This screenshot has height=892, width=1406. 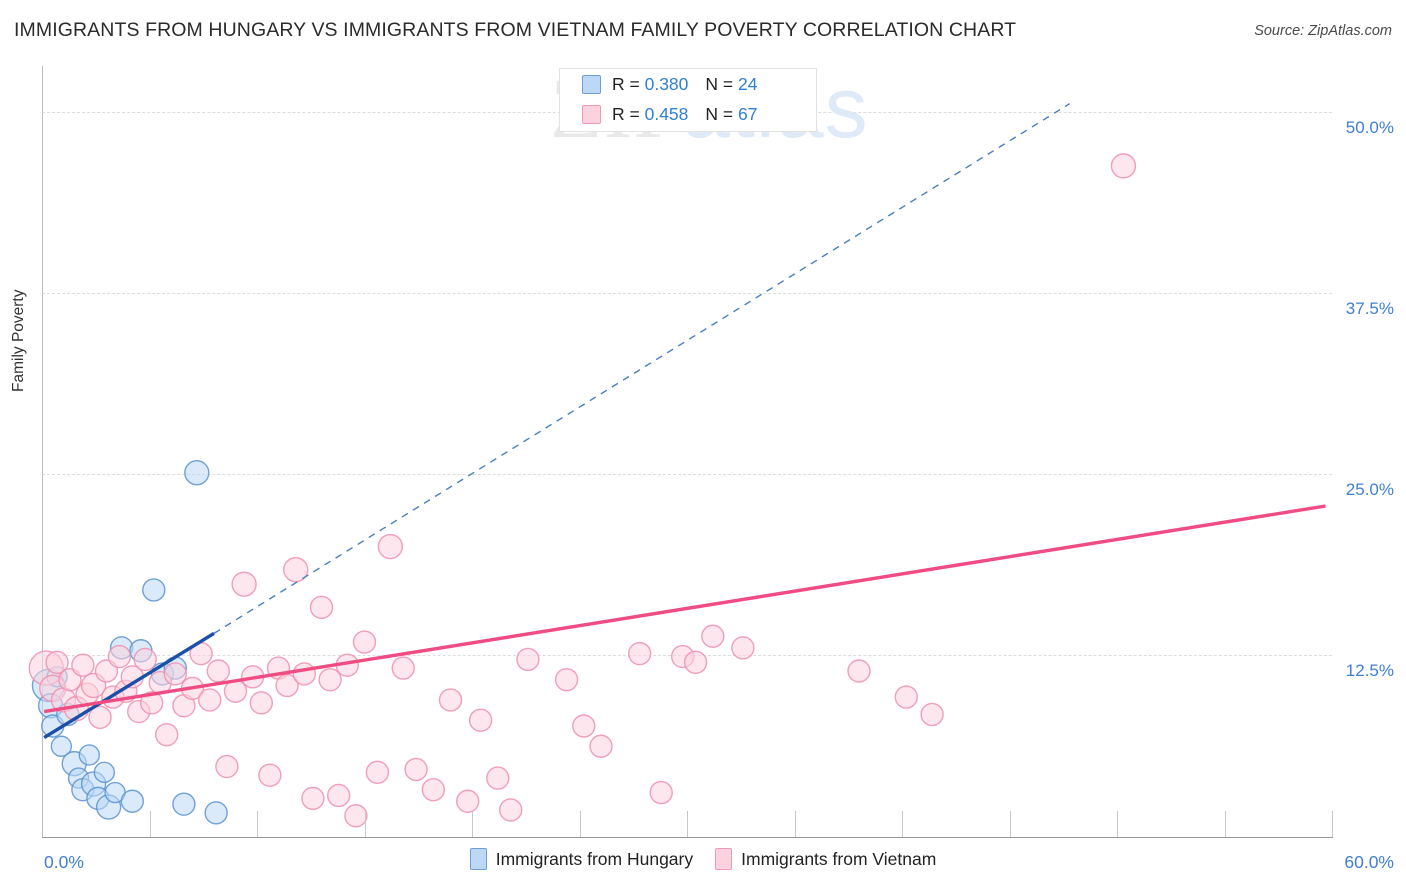 I want to click on correlation-stats-legend: R = 0.380 N = 24 R = 0.458 N = 67, so click(x=688, y=100).